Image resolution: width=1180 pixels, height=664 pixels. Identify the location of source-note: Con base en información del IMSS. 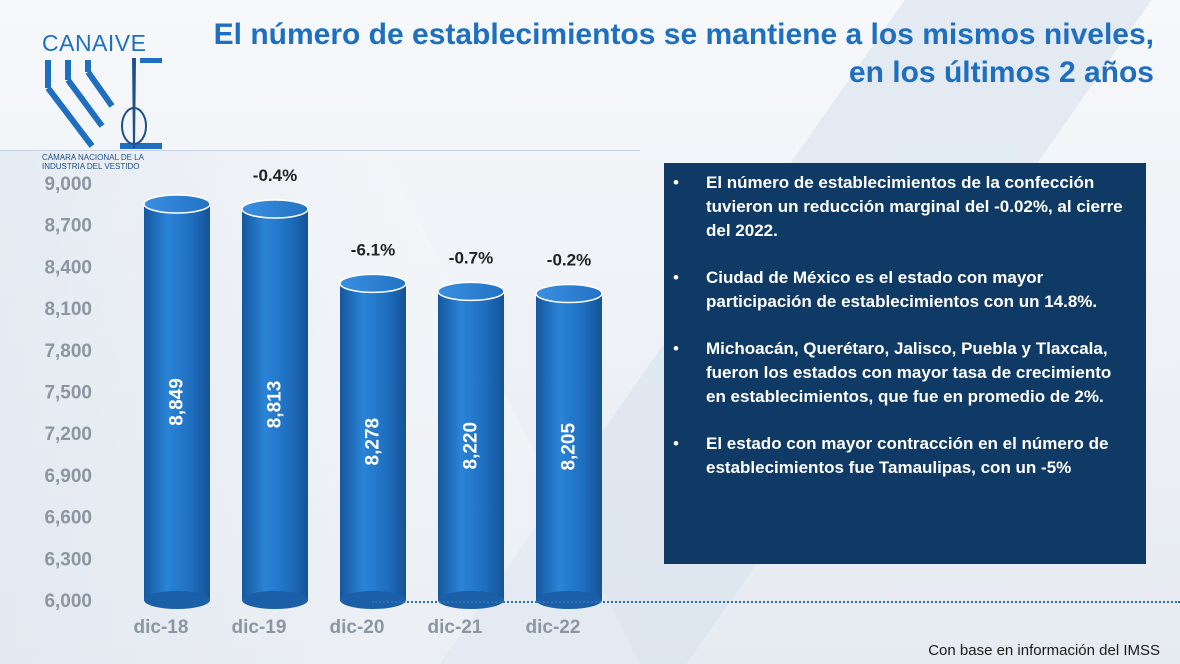
(1044, 650).